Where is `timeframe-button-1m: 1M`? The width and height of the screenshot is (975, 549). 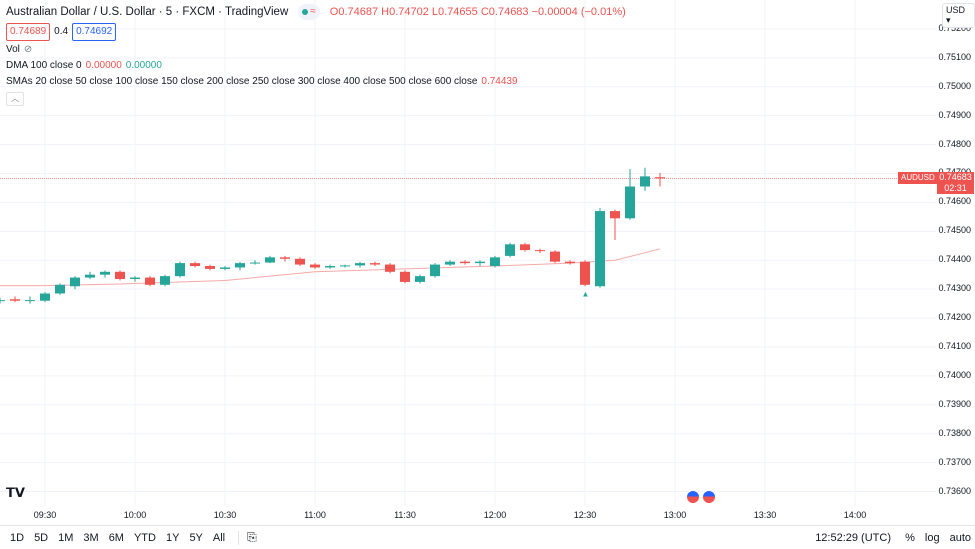 timeframe-button-1m: 1M is located at coordinates (66, 537).